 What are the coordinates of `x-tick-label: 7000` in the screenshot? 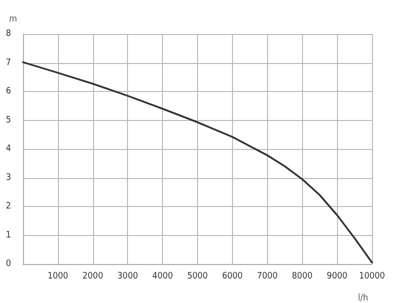 It's located at (267, 277).